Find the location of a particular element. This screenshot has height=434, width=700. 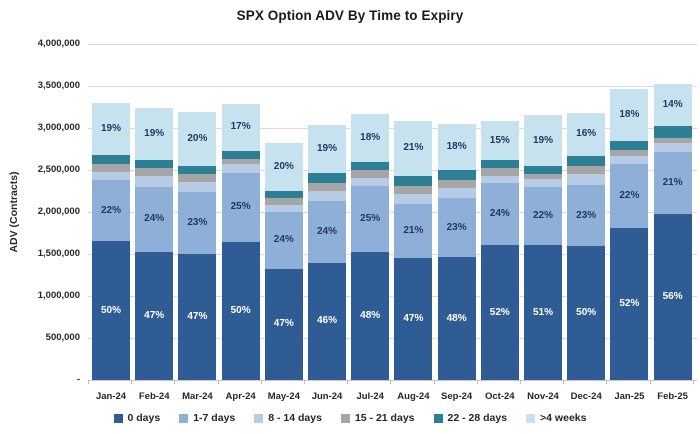

percent-label-0-days: 48% is located at coordinates (456, 318).